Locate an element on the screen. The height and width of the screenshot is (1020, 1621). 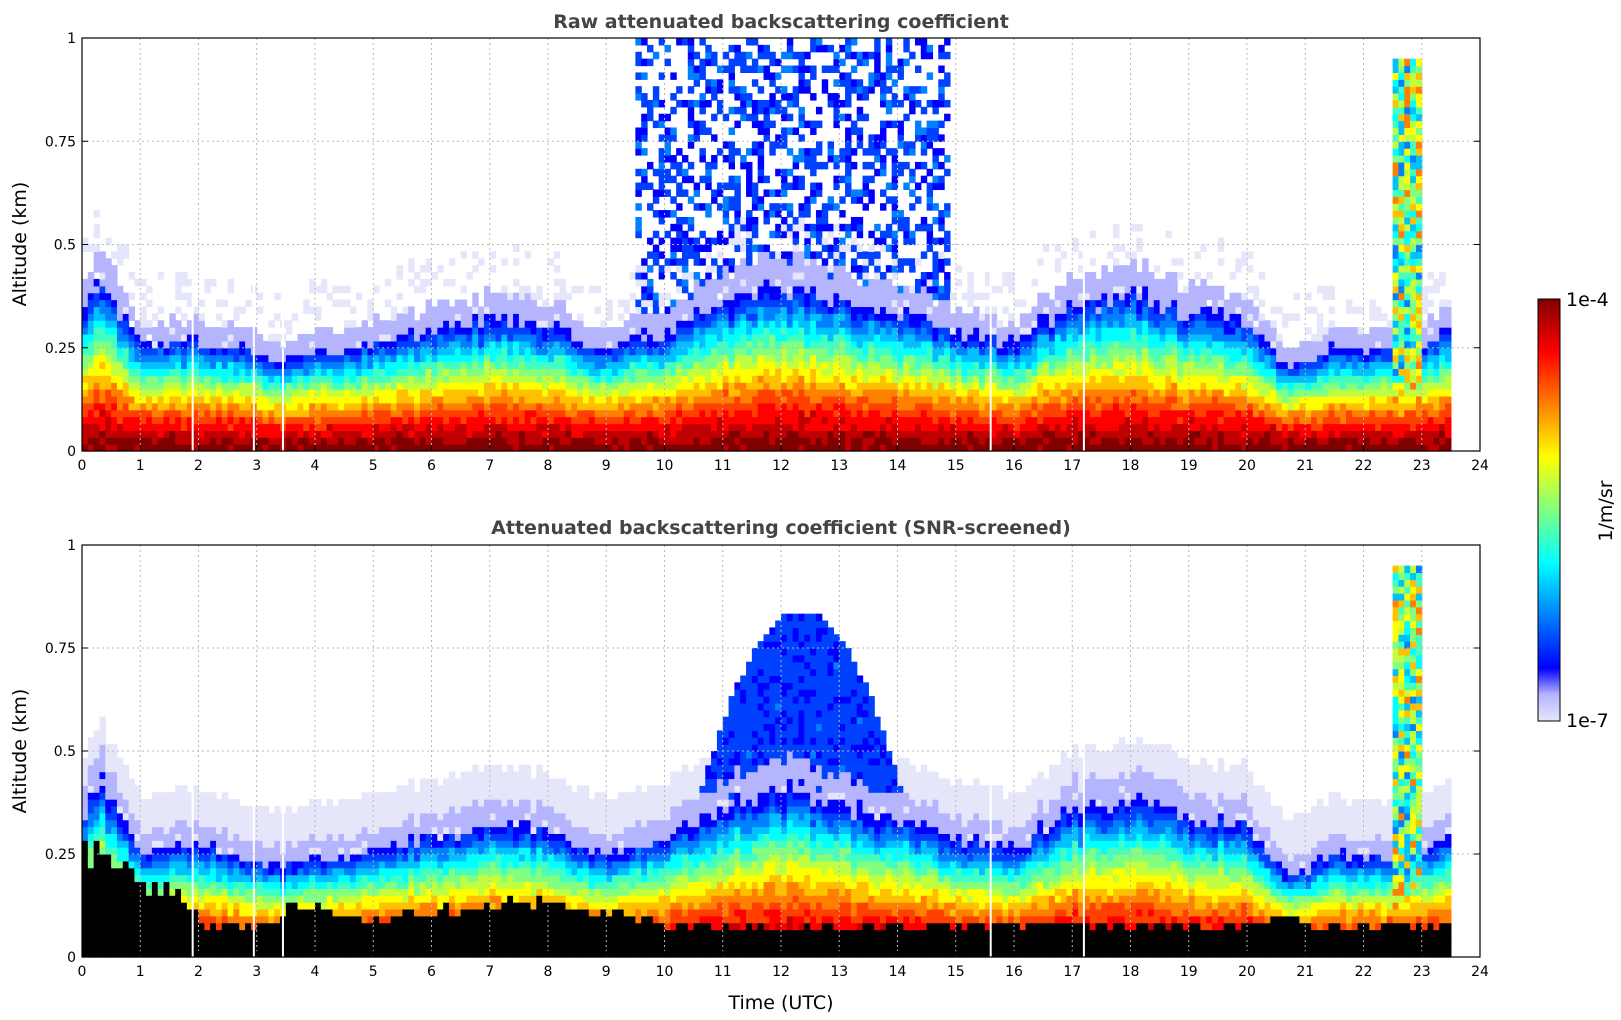
panel-raw-xtick-label: 3 is located at coordinates (256, 466).